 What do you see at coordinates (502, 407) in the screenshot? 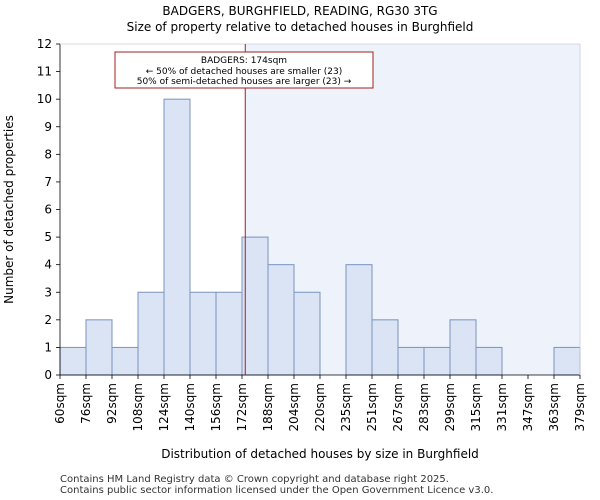
I see `x-tick-label: 331sqm` at bounding box center [502, 407].